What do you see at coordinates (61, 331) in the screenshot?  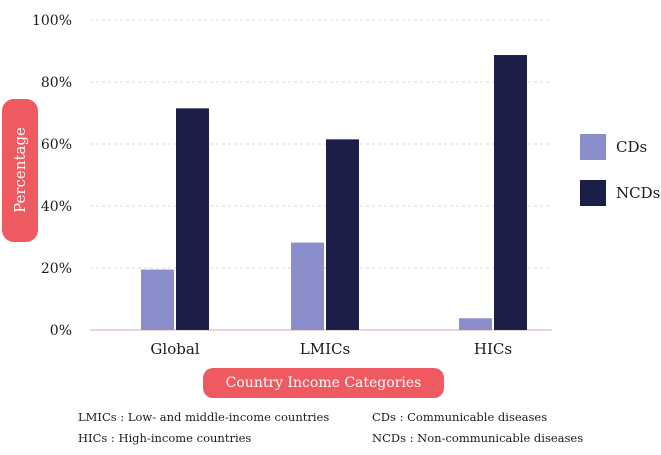 I see `y-tick-label: 0%` at bounding box center [61, 331].